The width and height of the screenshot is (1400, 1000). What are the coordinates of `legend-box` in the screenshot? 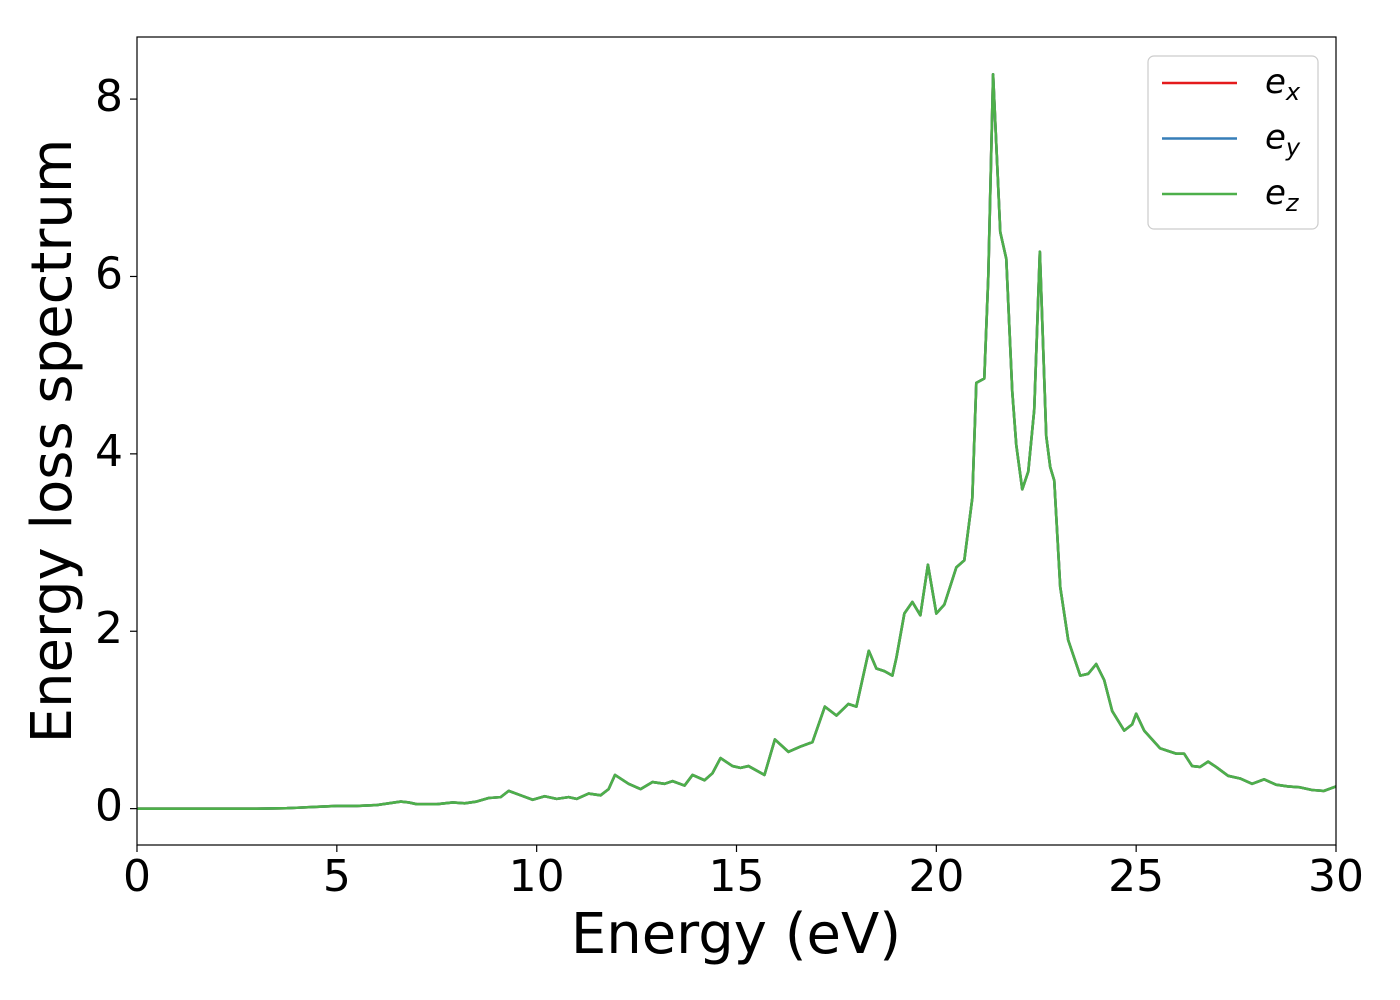 It's located at (1233, 142).